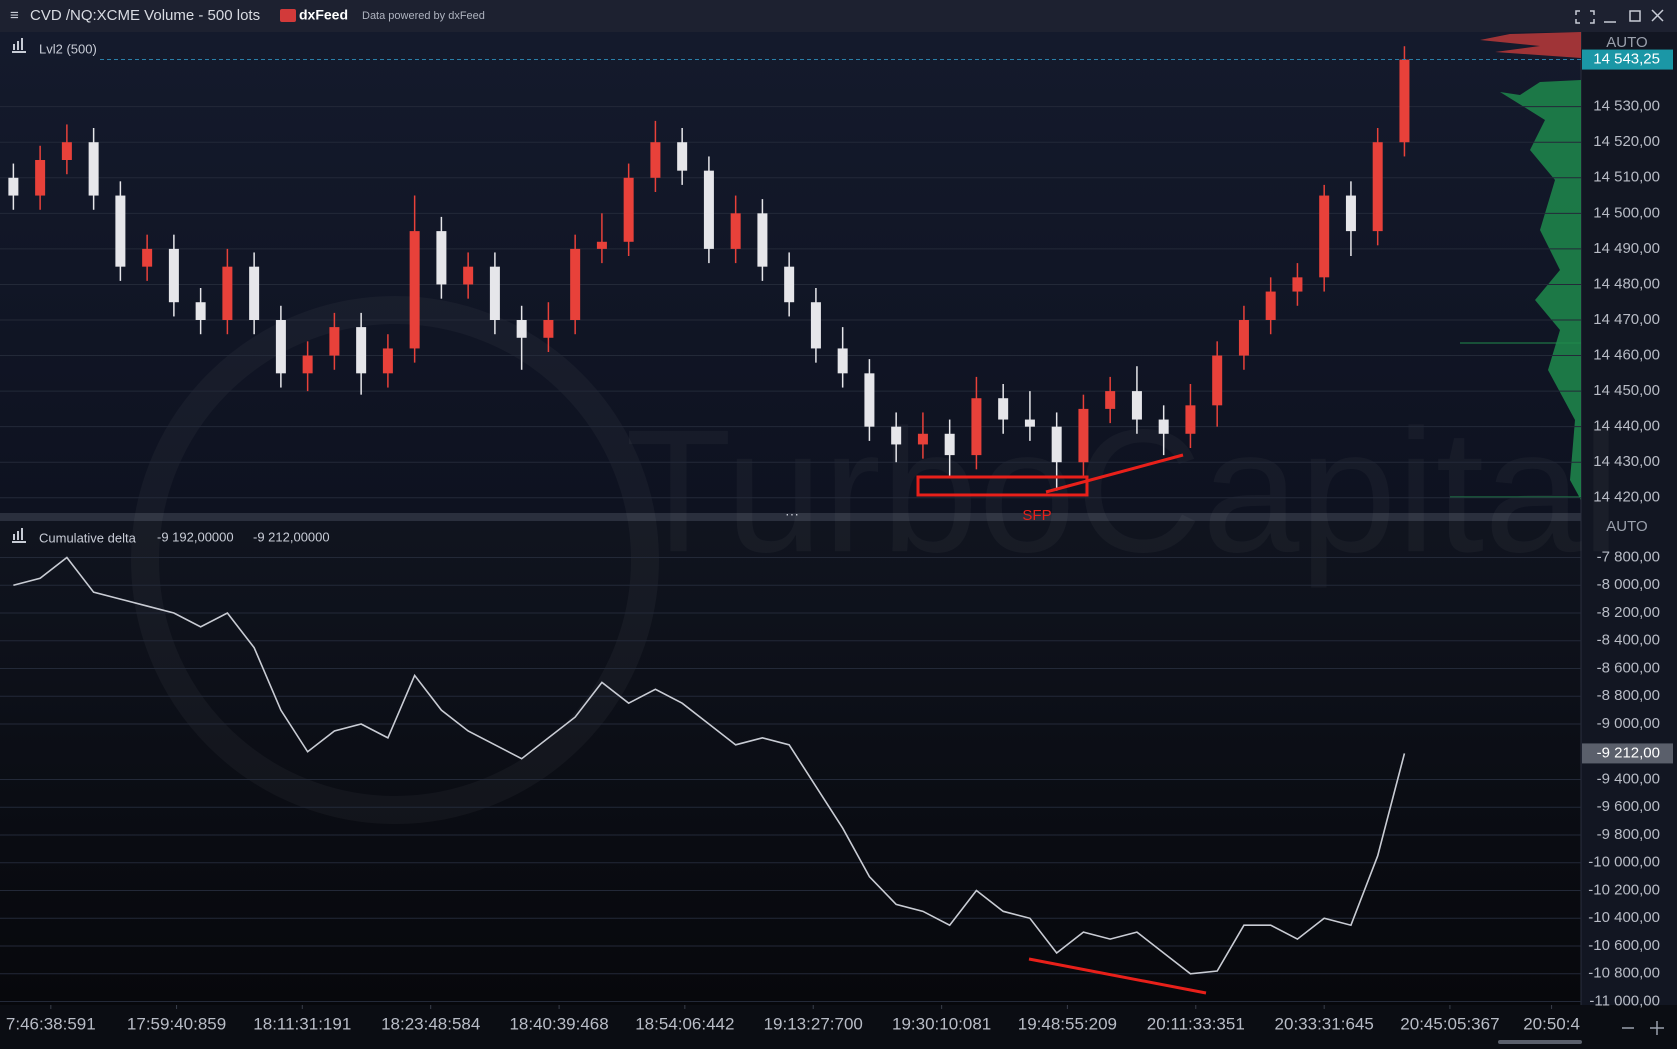 This screenshot has width=1677, height=1049. What do you see at coordinates (1626, 212) in the screenshot?
I see `y-tick-label: 14 500,00` at bounding box center [1626, 212].